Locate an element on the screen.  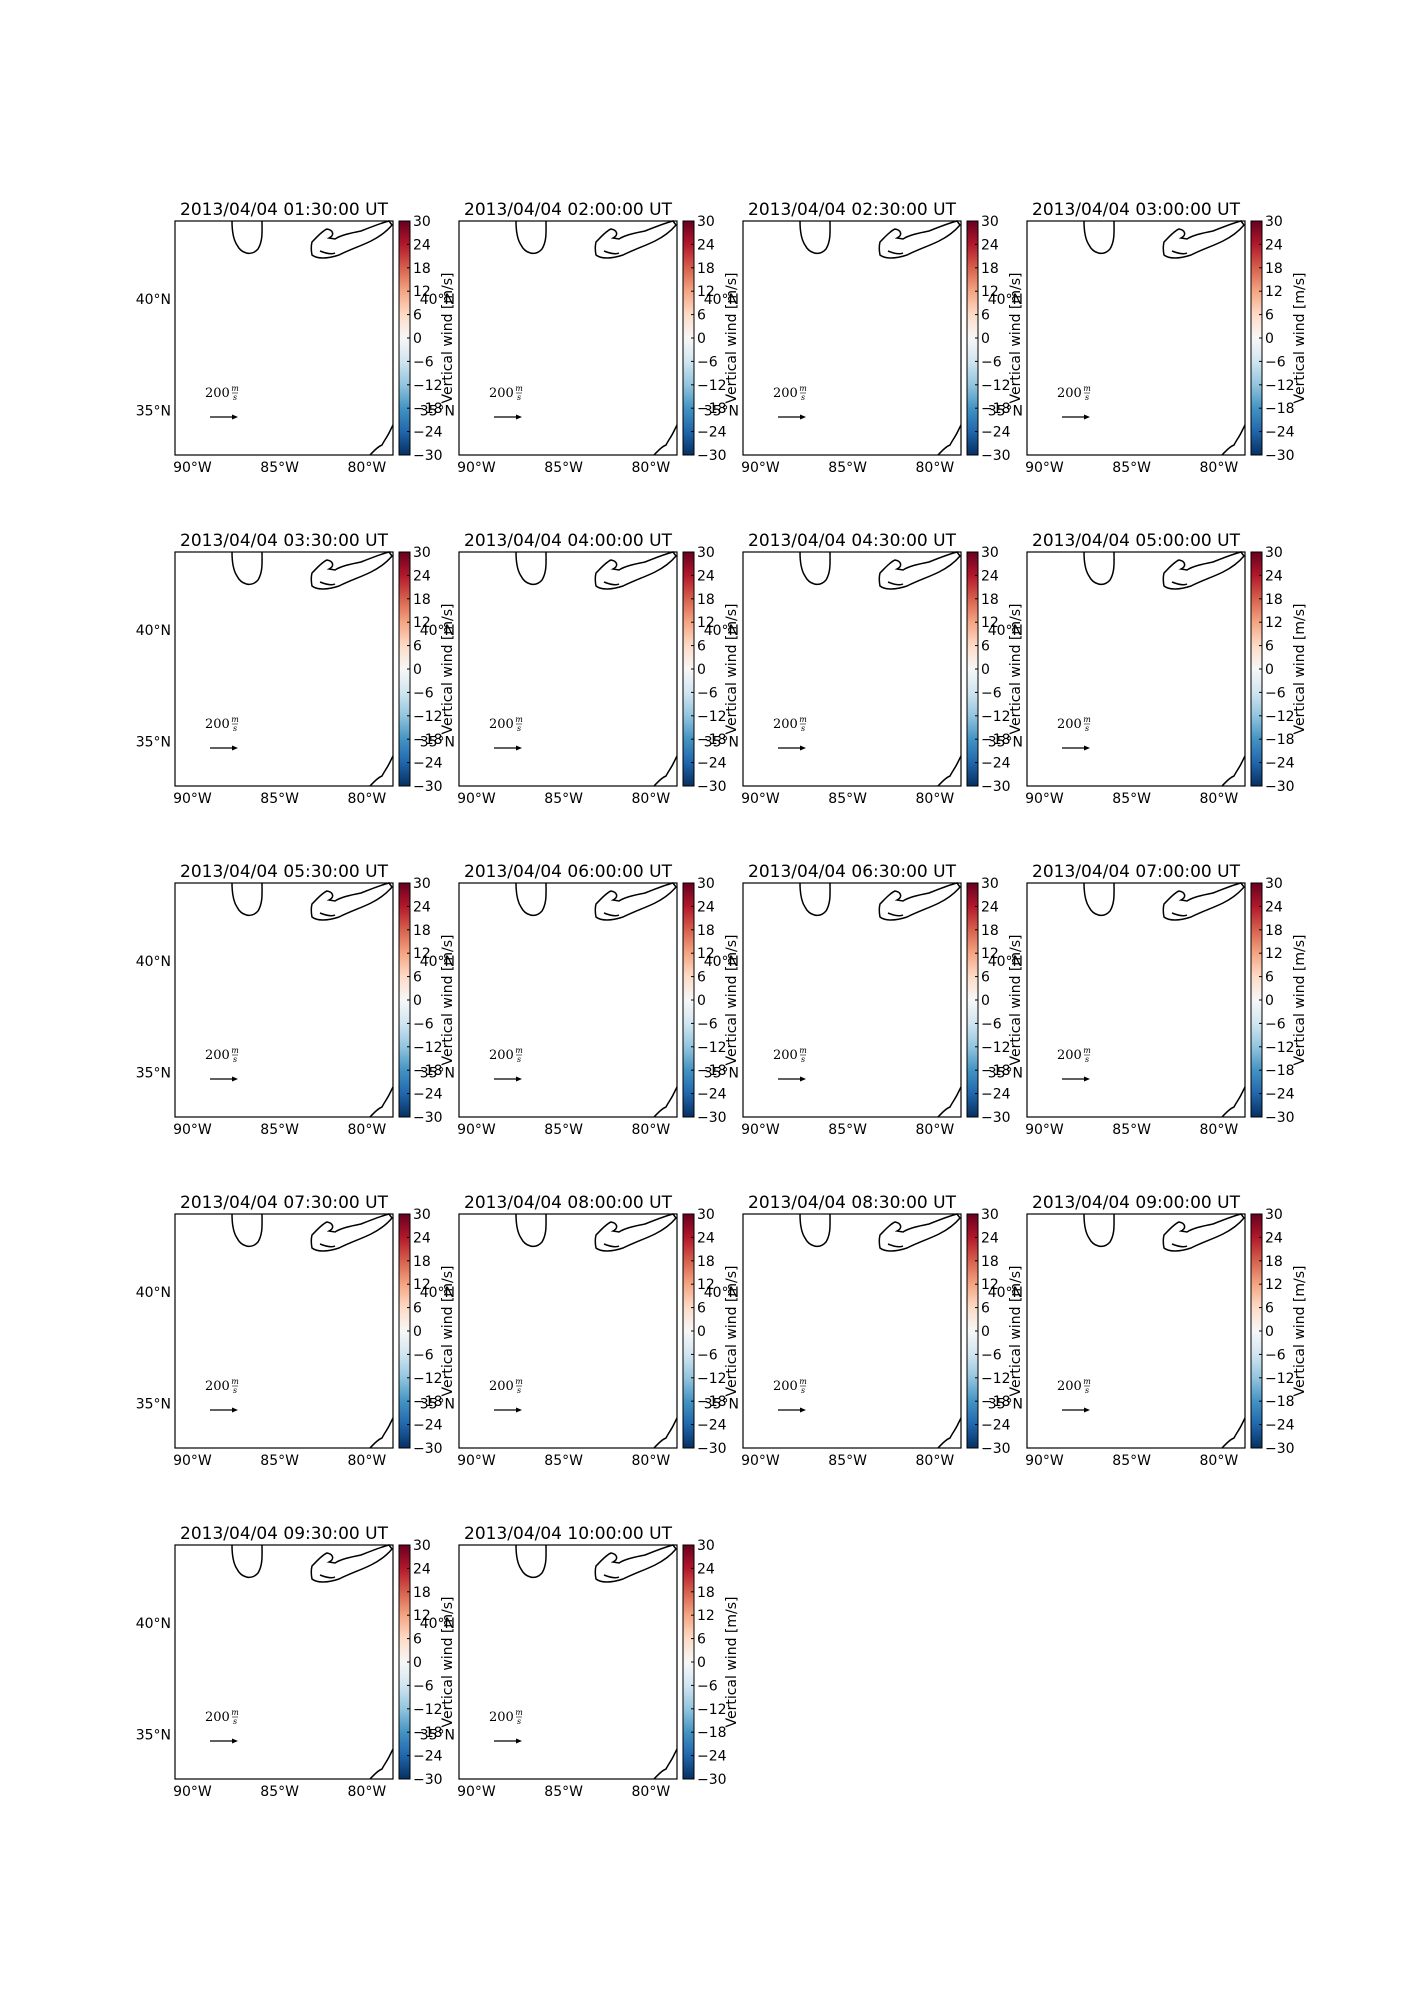
panel-title: 2013/04/04 09:00:00 UT is located at coordinates (1136, 1203).